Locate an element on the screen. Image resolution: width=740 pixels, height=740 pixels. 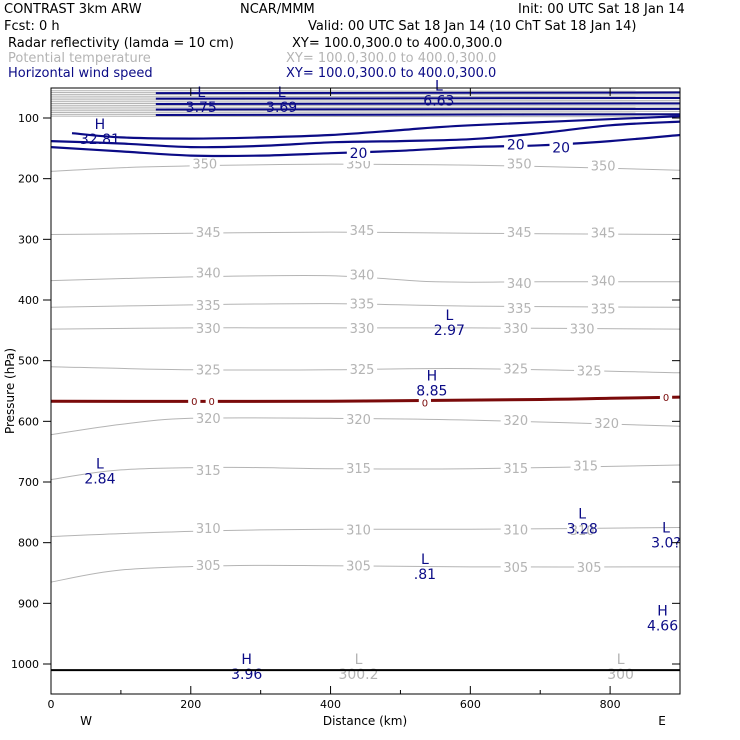
reflectivity-contour: 0 0 0 0 is located at coordinates (365, 400).